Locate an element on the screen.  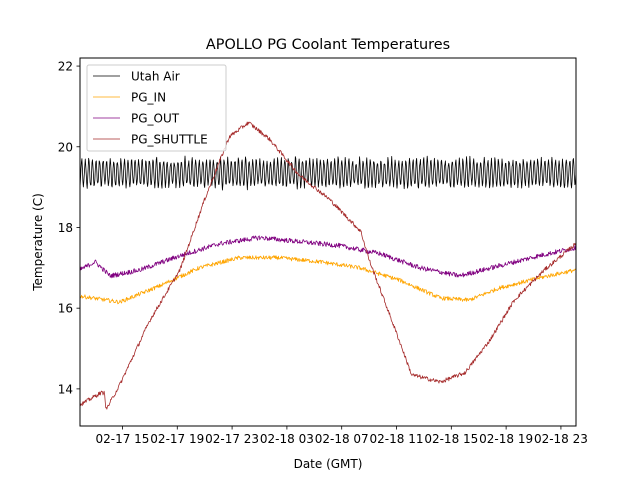
y-tick-label: 20 is located at coordinates (65, 147).